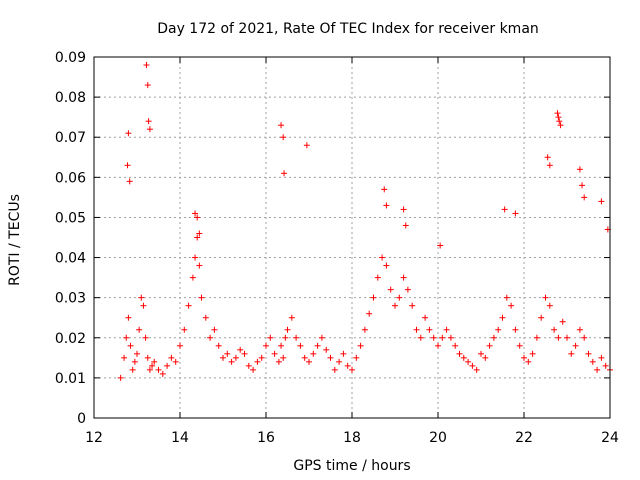  Describe the element at coordinates (70, 58) in the screenshot. I see `y-tick-label: 0.09` at that location.